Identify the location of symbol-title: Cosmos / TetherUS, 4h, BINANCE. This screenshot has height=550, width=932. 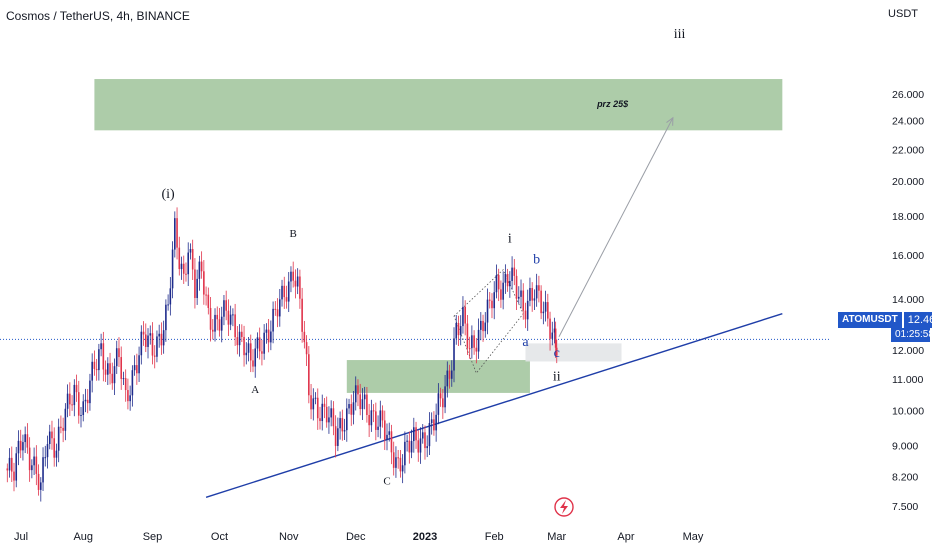
(98, 16).